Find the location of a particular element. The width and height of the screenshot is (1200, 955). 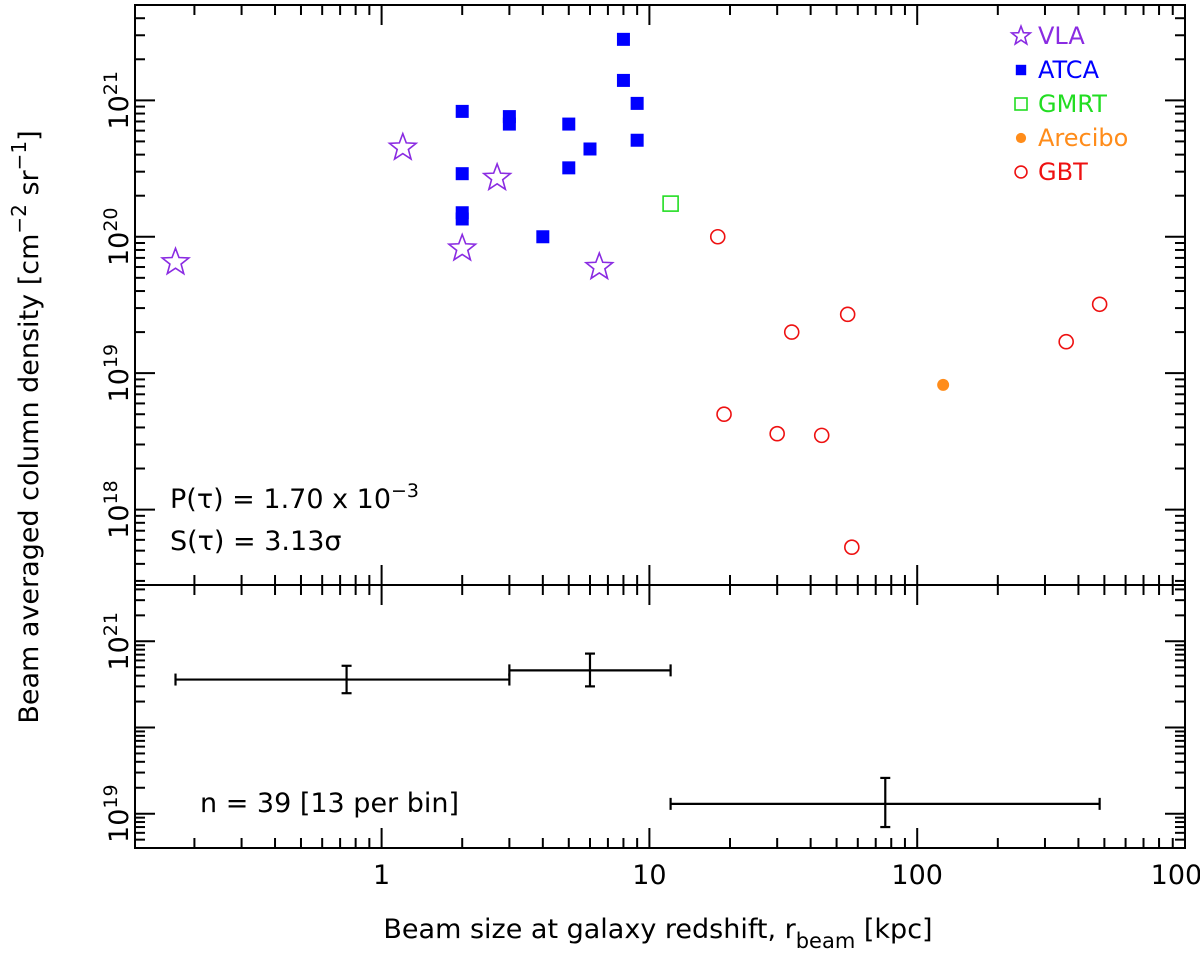

legend-atca-label: ATCA is located at coordinates (1069, 70).